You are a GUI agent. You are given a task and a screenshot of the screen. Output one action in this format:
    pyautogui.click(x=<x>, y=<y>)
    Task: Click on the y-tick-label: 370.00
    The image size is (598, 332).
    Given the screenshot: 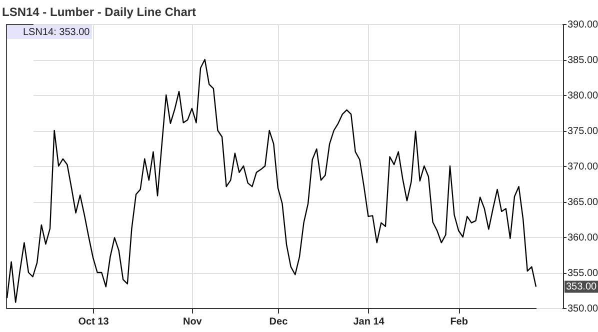 What is the action you would take?
    pyautogui.click(x=583, y=167)
    